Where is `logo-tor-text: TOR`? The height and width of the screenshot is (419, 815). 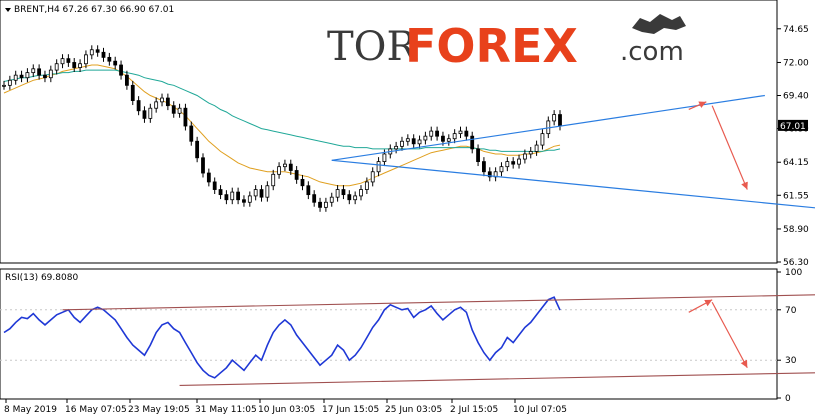
logo-tor-text: TOR is located at coordinates (372, 47).